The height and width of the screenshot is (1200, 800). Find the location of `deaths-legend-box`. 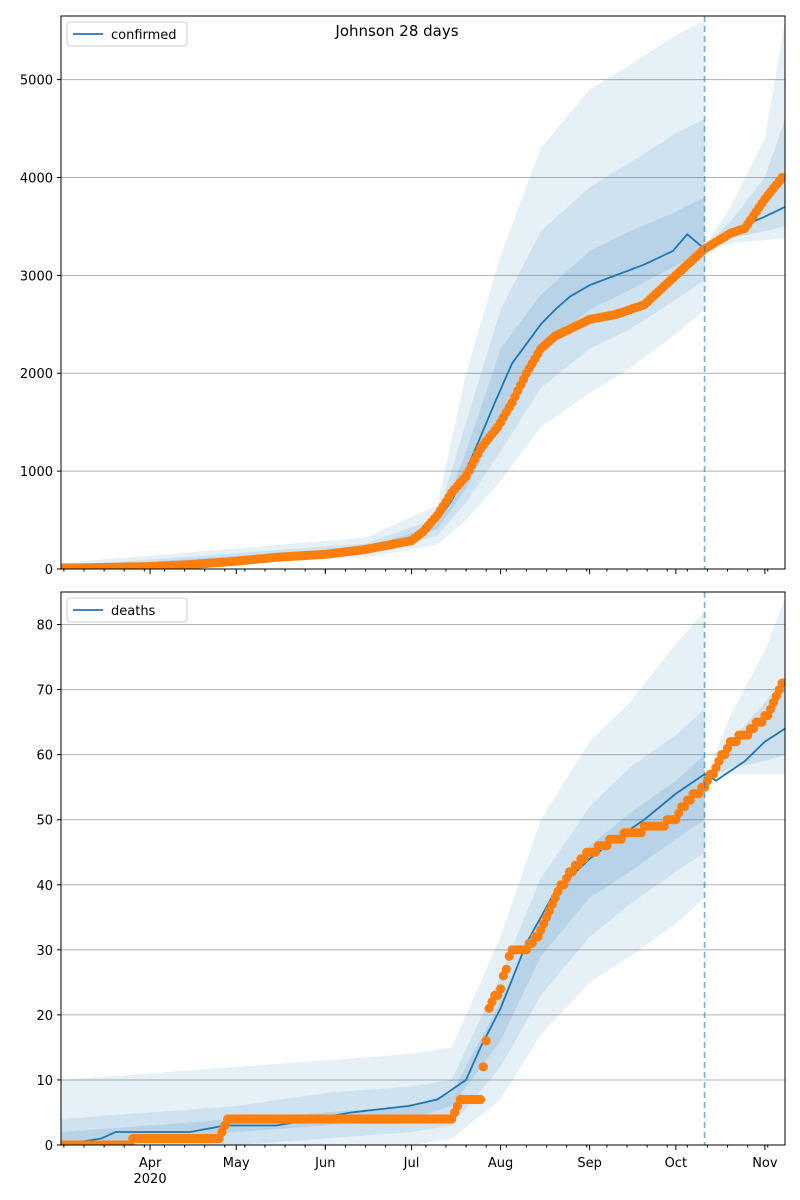

deaths-legend-box is located at coordinates (127, 610).